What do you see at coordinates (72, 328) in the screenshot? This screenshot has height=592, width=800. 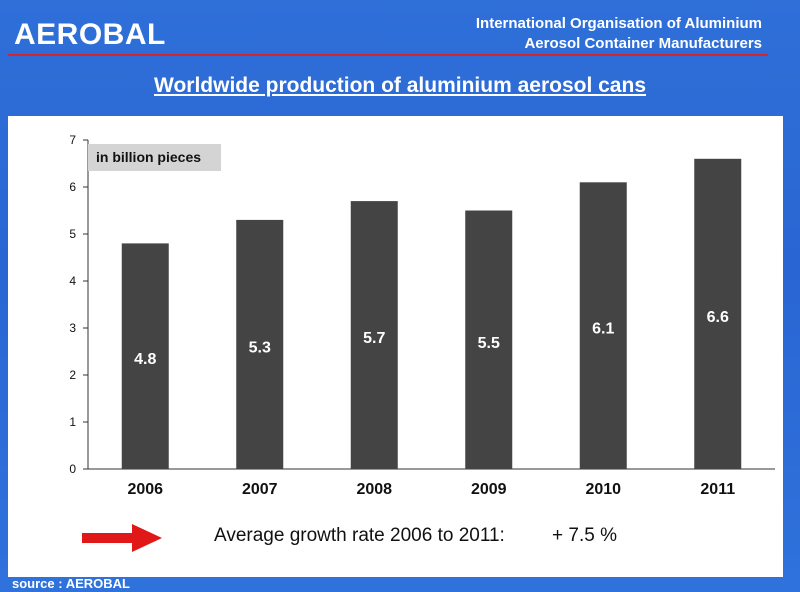 I see `y-tick-label: 3` at bounding box center [72, 328].